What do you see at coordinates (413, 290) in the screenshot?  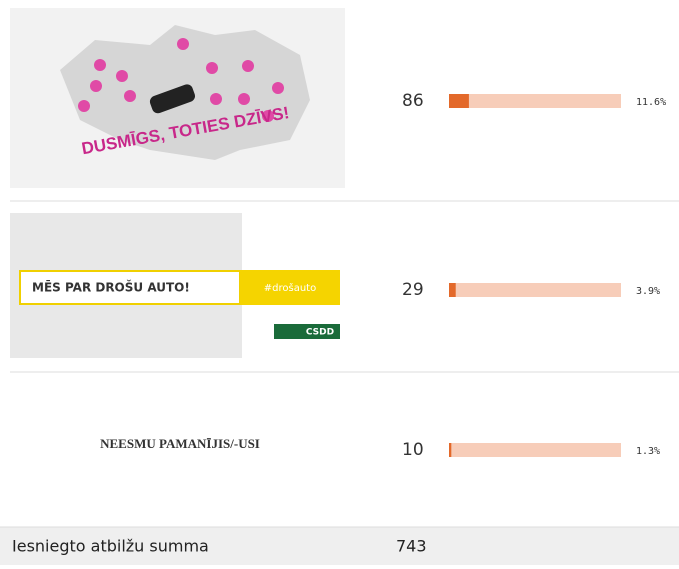 I see `count: 29` at bounding box center [413, 290].